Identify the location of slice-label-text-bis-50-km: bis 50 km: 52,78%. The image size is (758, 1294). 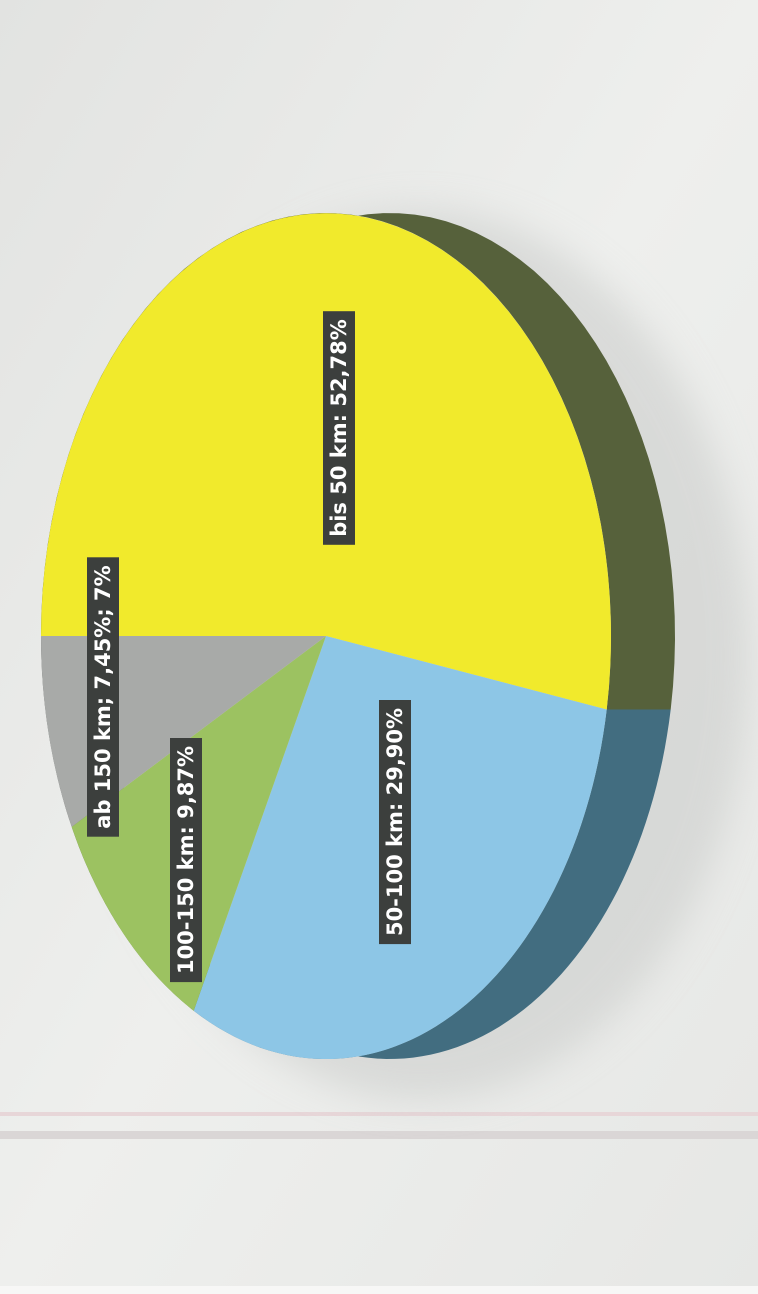
(339, 428).